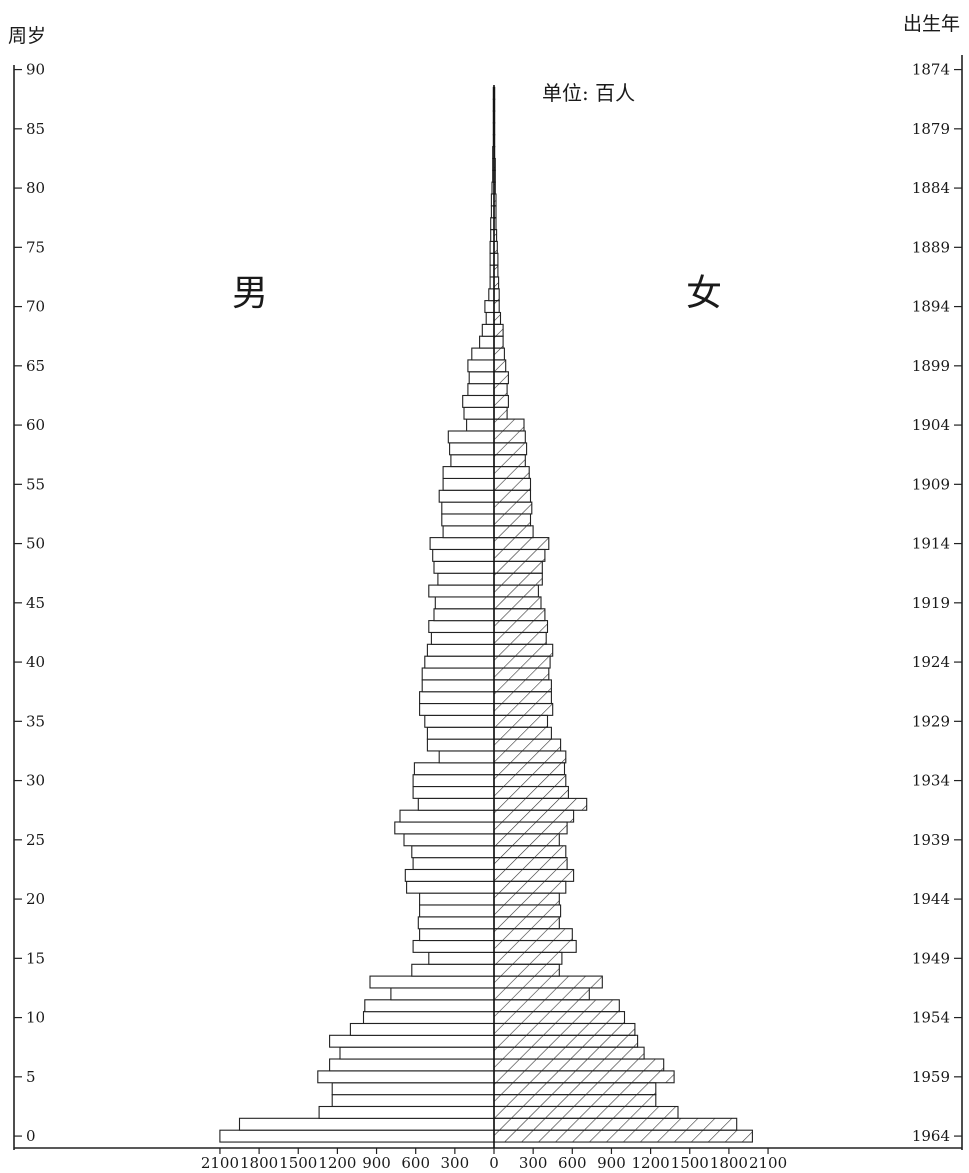  Describe the element at coordinates (31, 1136) in the screenshot. I see `age-tick-label: 0` at that location.